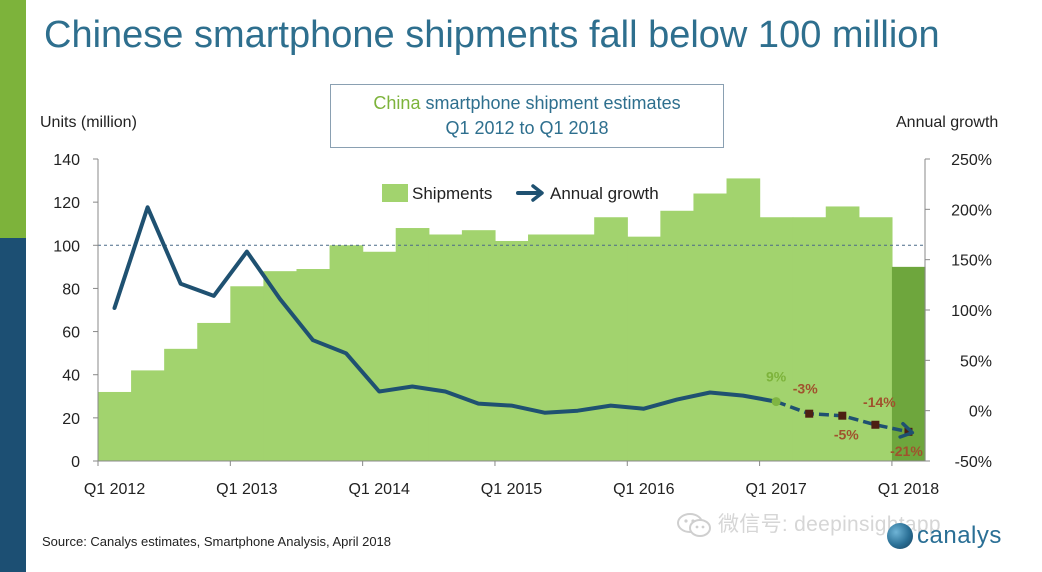 Image resolution: width=1042 pixels, height=572 pixels. What do you see at coordinates (246, 489) in the screenshot?
I see `x-tick-label: Q1 2013` at bounding box center [246, 489].